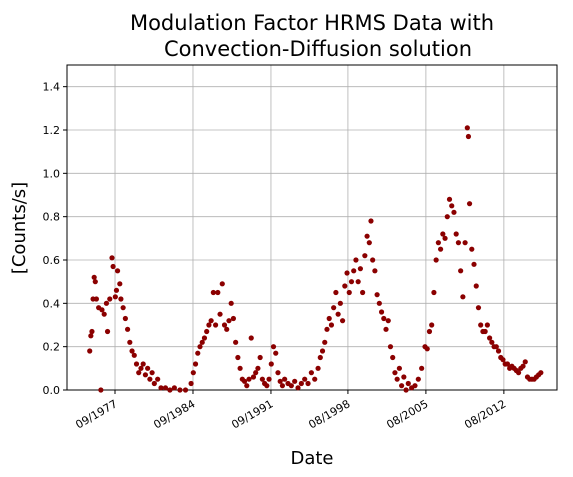 Image resolution: width=573 pixels, height=477 pixels. What do you see at coordinates (485, 414) in the screenshot?
I see `x-tick-label: 08/2012` at bounding box center [485, 414].